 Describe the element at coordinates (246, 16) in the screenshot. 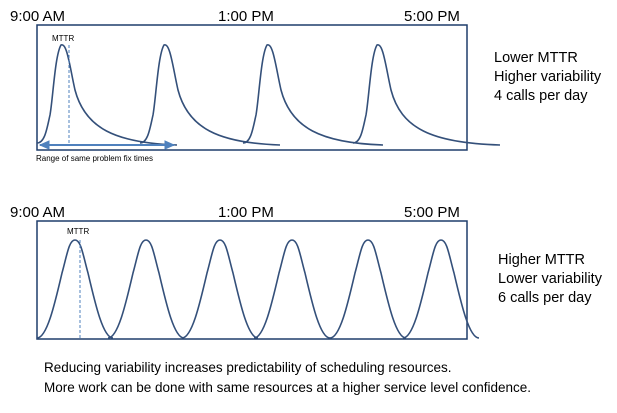

I see `top-time-mid: 1:00 PM` at that location.